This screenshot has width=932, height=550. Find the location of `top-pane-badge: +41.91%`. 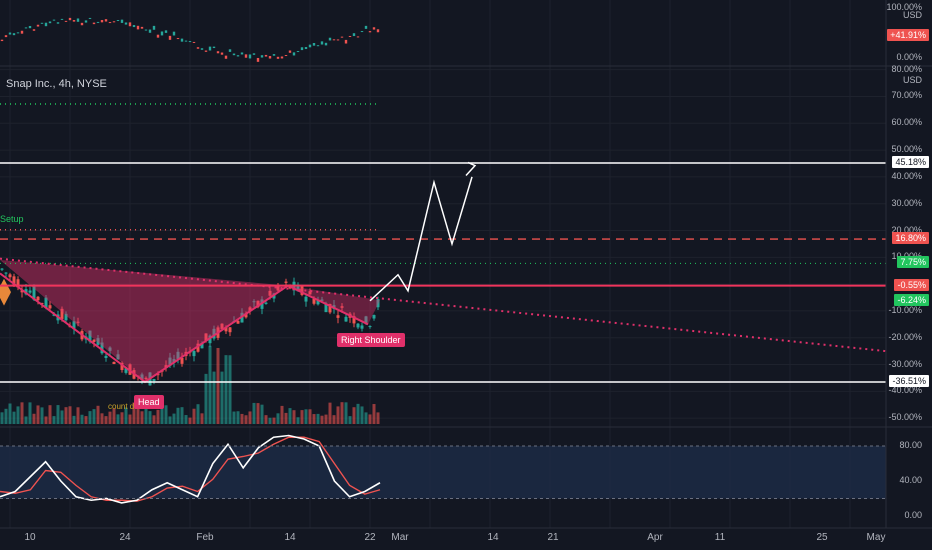

top-pane-badge: +41.91% is located at coordinates (908, 35).